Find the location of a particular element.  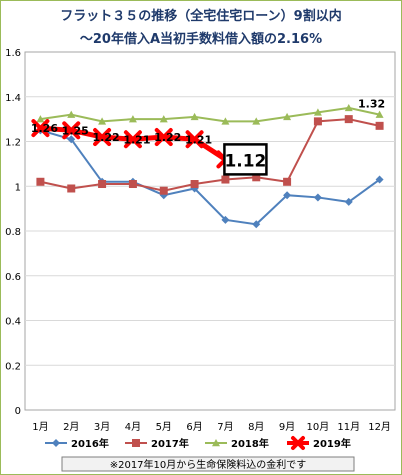

legend-label: 2019年 is located at coordinates (332, 443).